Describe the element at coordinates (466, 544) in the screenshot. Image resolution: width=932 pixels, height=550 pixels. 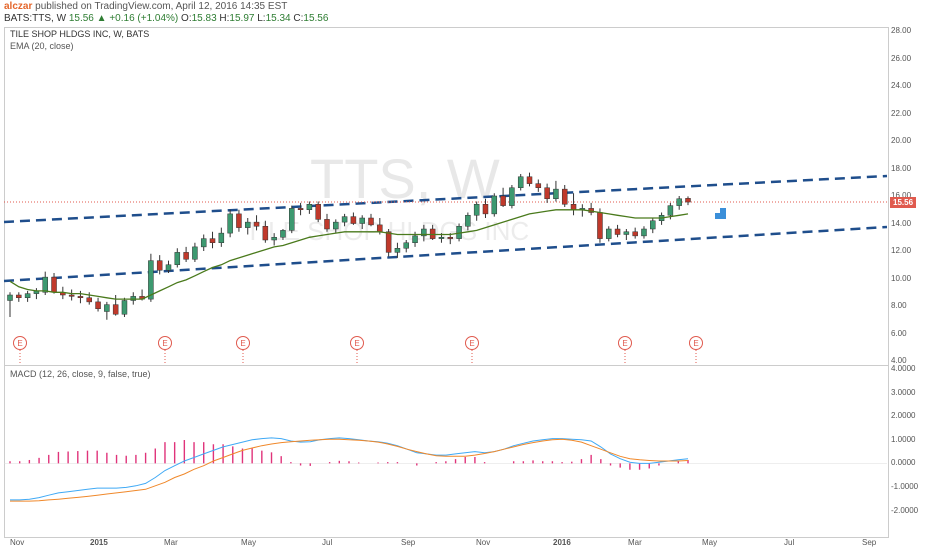
I see `time-axis: Nov 2015 Mar May Jul Sep Nov 2016 Mar May Jul Sep` at that location.